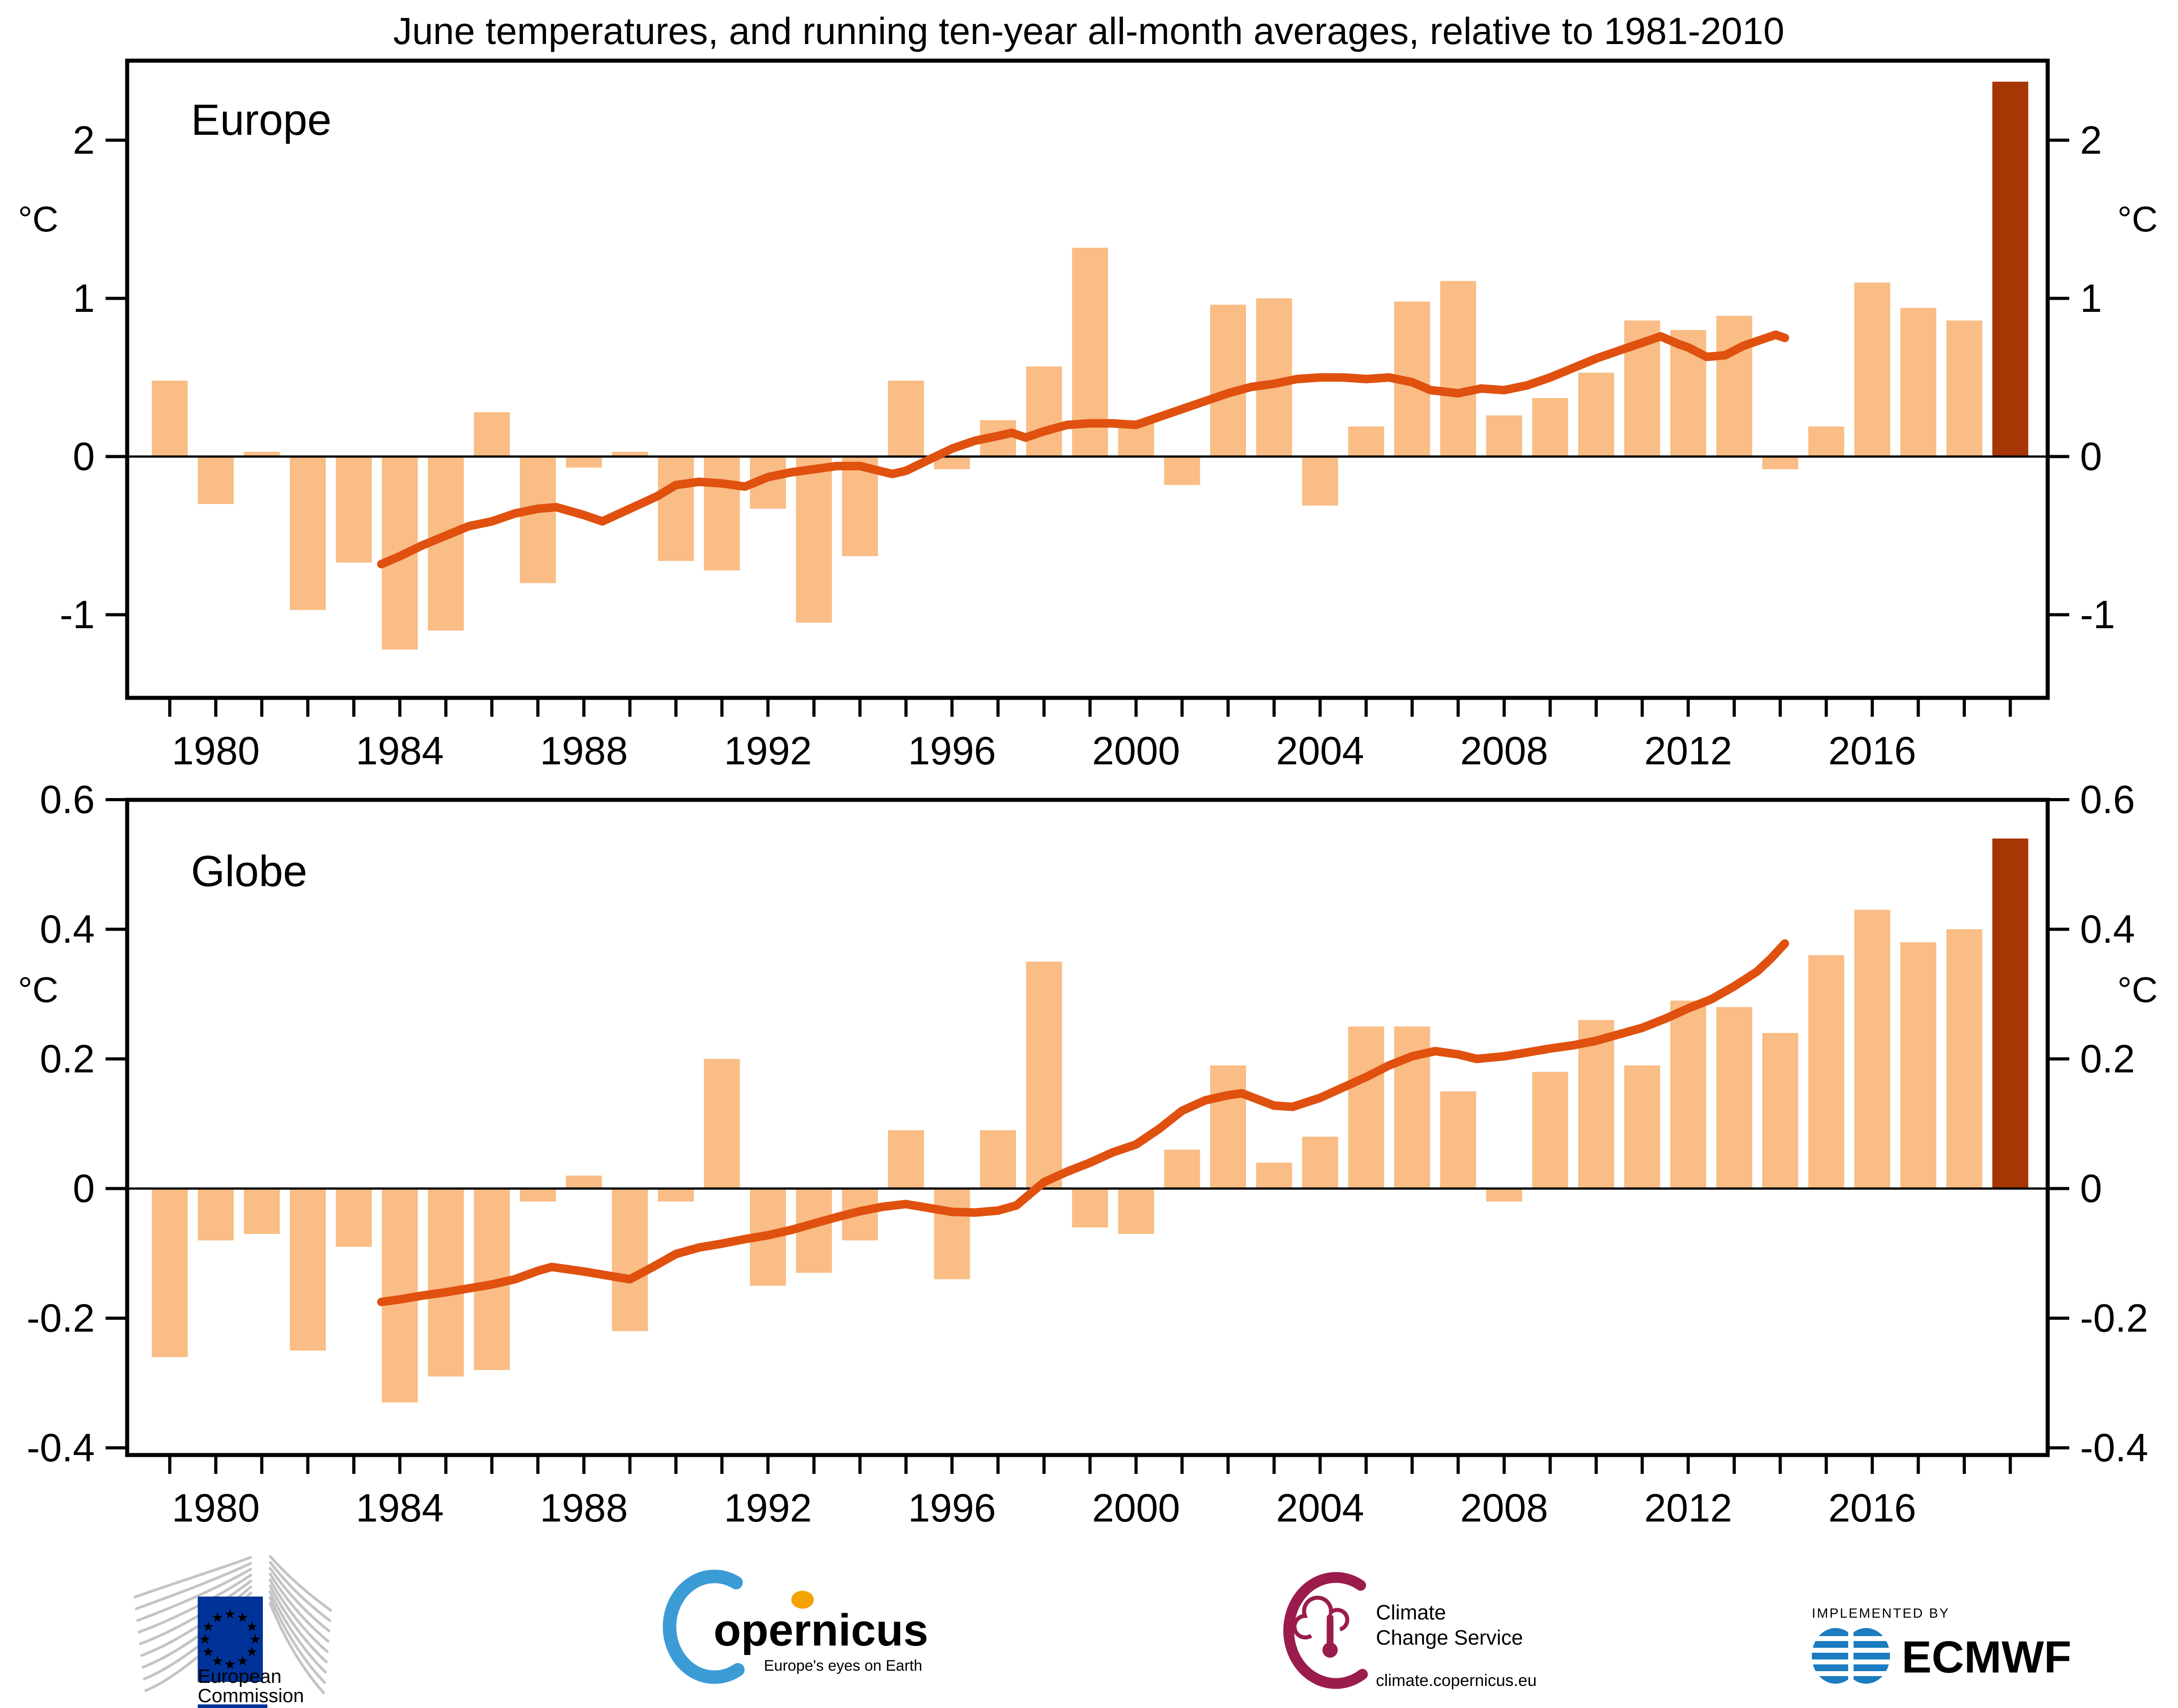  I want to click on y-tick-label-right: 0.6, so click(2108, 799).